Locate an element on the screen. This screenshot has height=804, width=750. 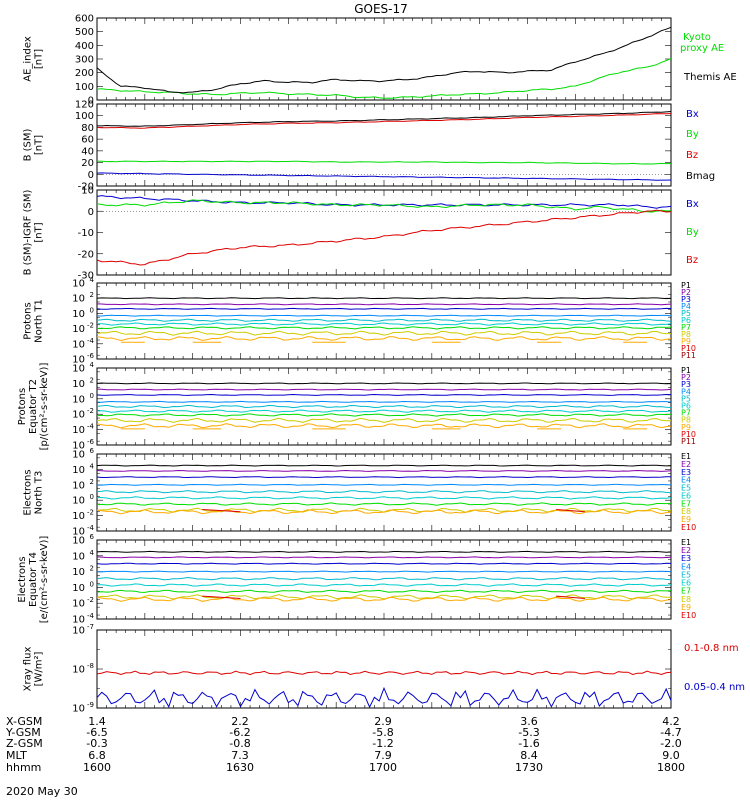
legend-e7: E7 is located at coordinates (686, 503).